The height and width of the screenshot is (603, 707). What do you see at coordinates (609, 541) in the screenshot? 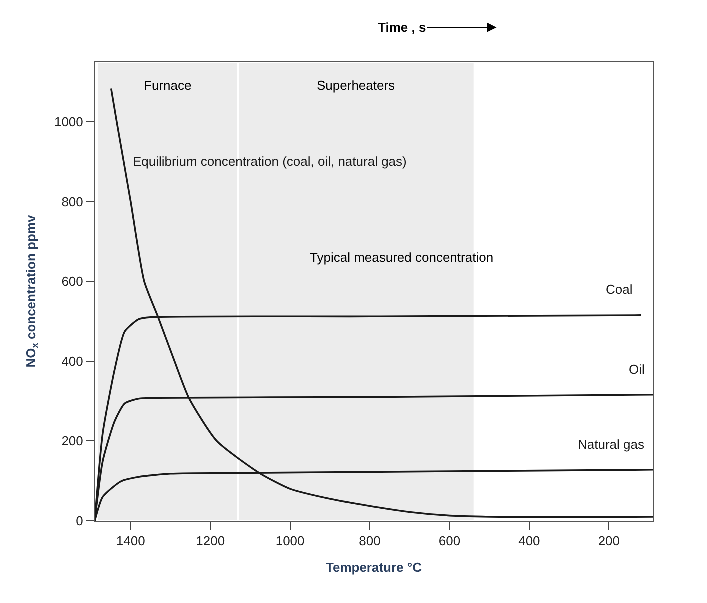
I see `x-tick-label: 200` at bounding box center [609, 541].